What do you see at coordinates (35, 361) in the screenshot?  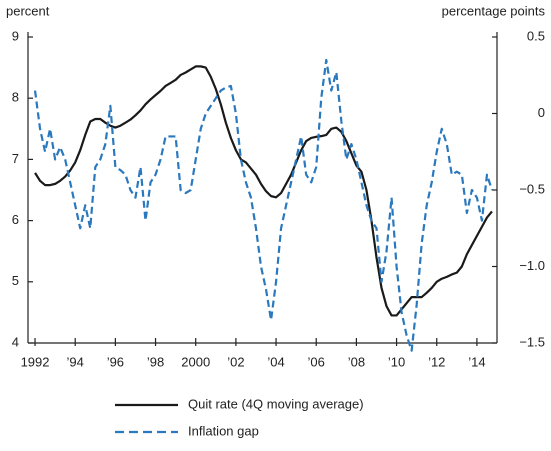 I see `x-tick-label: 1992` at bounding box center [35, 361].